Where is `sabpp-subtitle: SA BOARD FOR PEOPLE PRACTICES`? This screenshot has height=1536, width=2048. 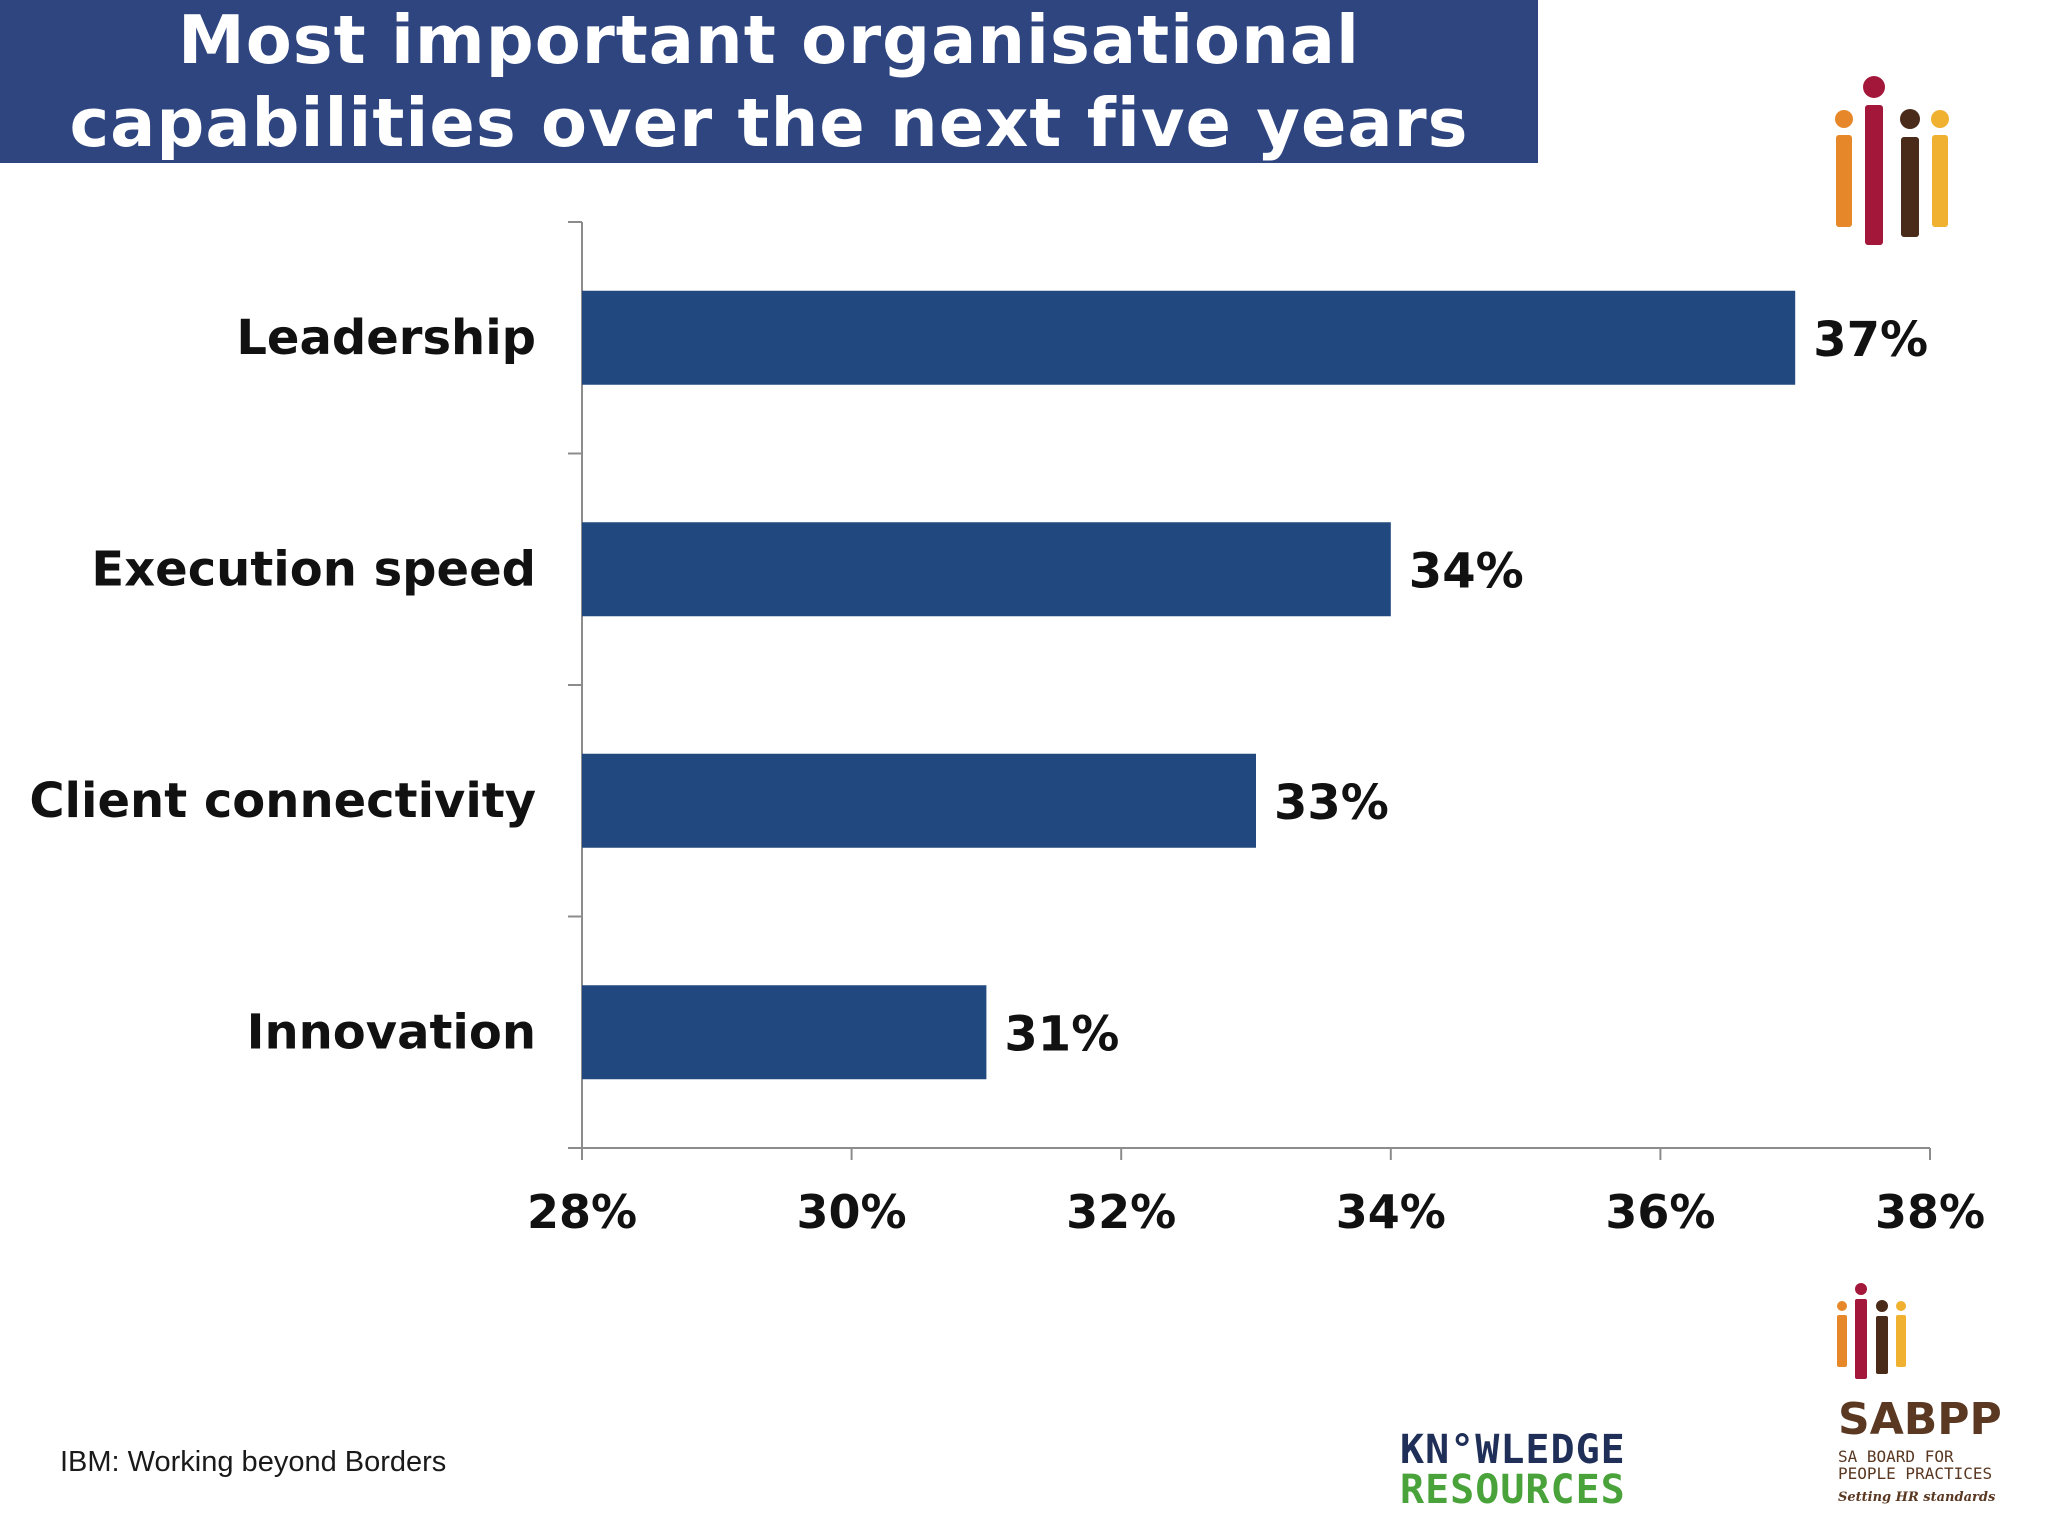
sabpp-subtitle: SA BOARD FOR PEOPLE PRACTICES is located at coordinates (1915, 1465).